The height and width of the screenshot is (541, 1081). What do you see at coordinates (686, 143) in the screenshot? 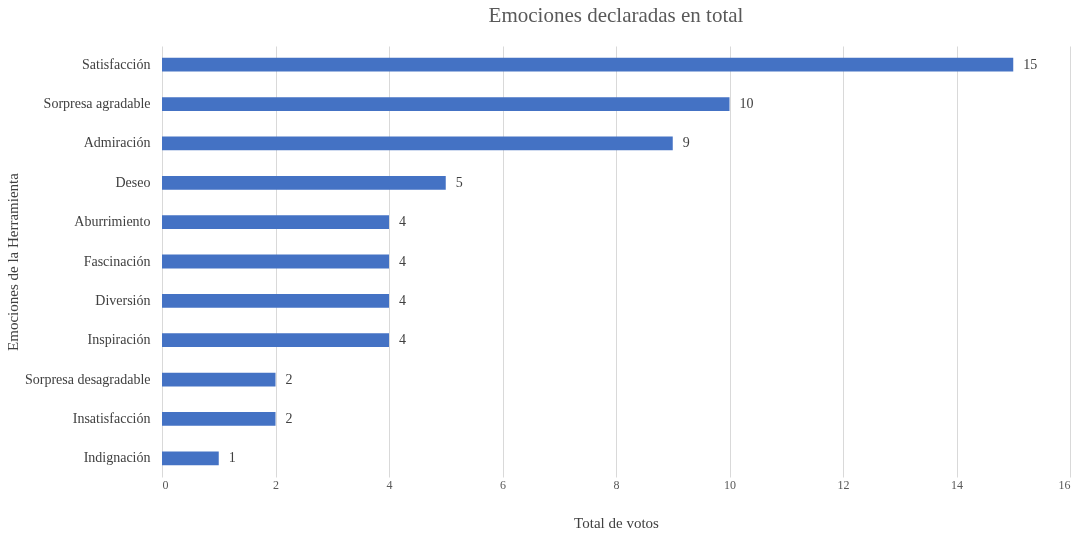
I see `data-label: 9` at bounding box center [686, 143].